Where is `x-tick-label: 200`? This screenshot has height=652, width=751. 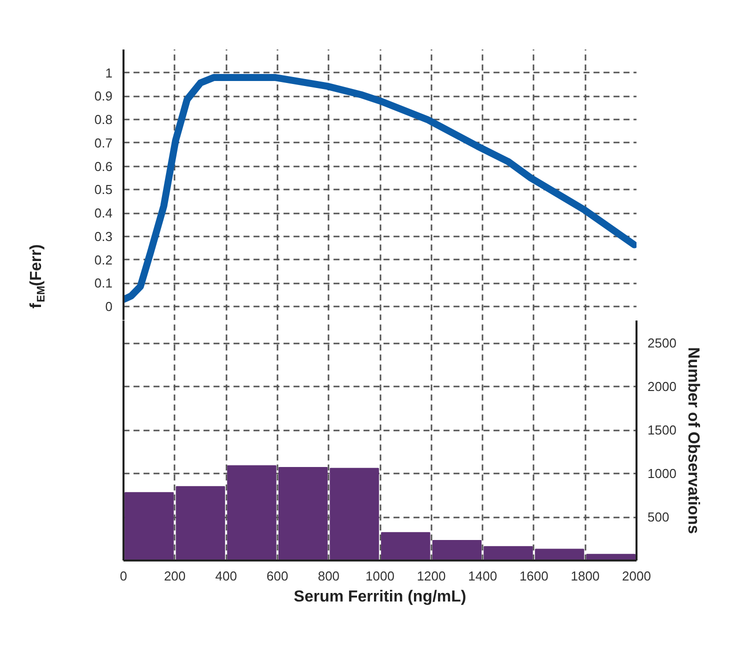 x-tick-label: 200 is located at coordinates (175, 576).